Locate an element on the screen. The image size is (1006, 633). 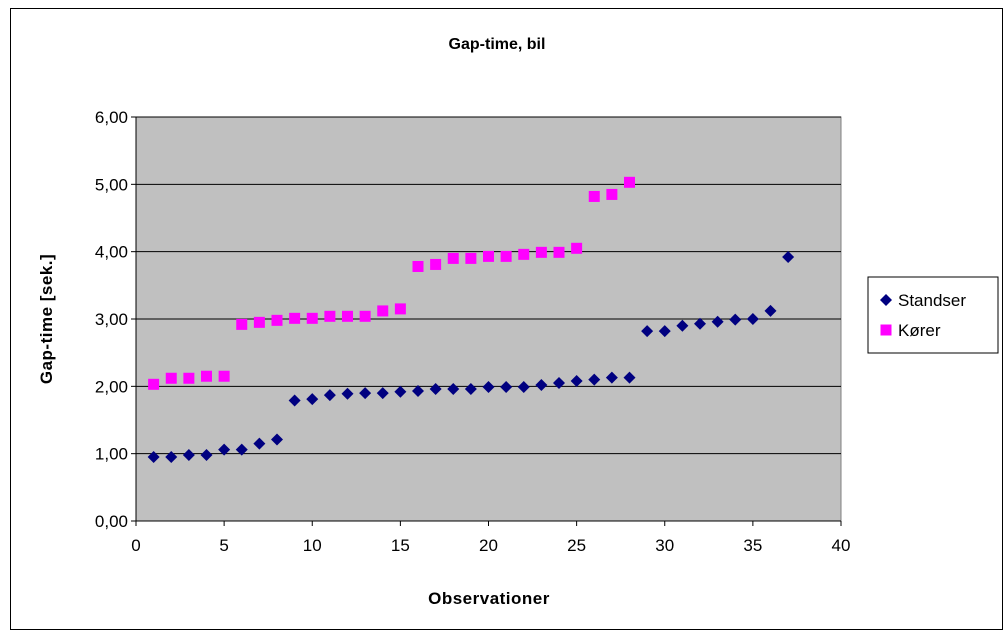
x-axis-label: Observationer is located at coordinates (489, 598).